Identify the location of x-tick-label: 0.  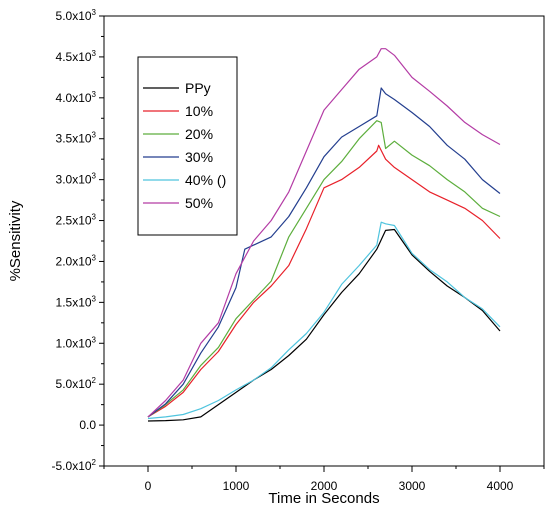
(148, 486).